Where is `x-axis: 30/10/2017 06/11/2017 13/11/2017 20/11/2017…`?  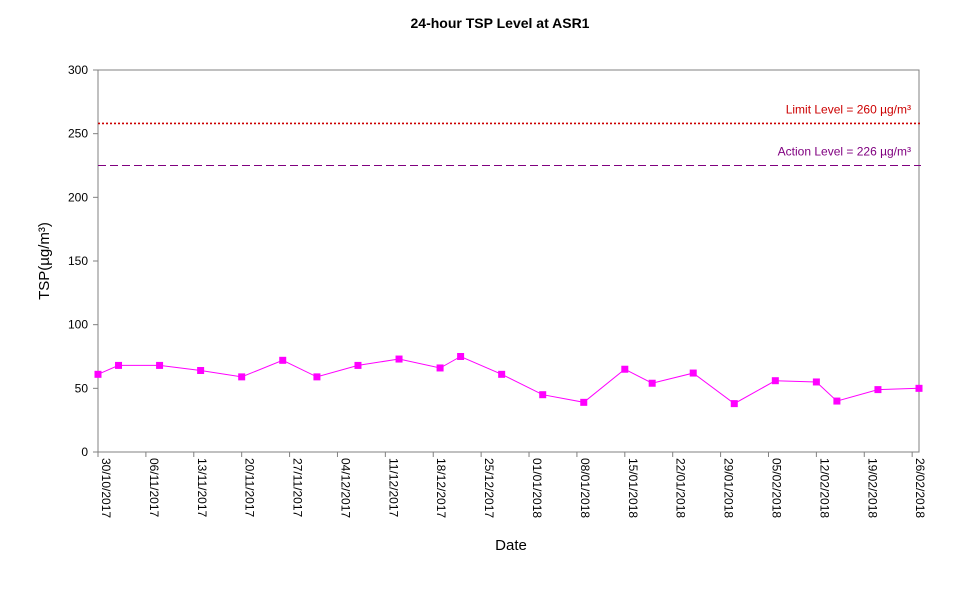 x-axis: 30/10/2017 06/11/2017 13/11/2017 20/11/2017… is located at coordinates (512, 485).